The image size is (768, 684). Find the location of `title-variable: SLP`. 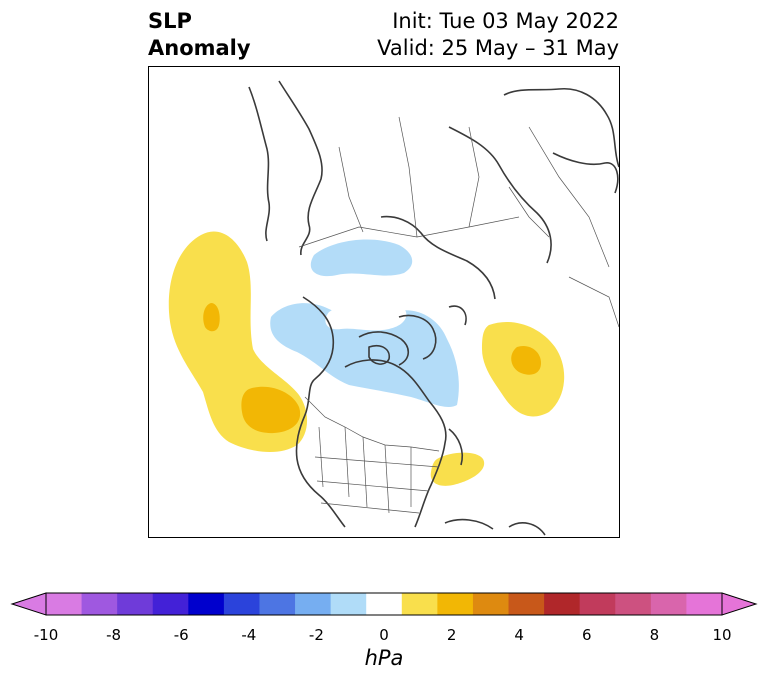

title-variable: SLP is located at coordinates (170, 21).